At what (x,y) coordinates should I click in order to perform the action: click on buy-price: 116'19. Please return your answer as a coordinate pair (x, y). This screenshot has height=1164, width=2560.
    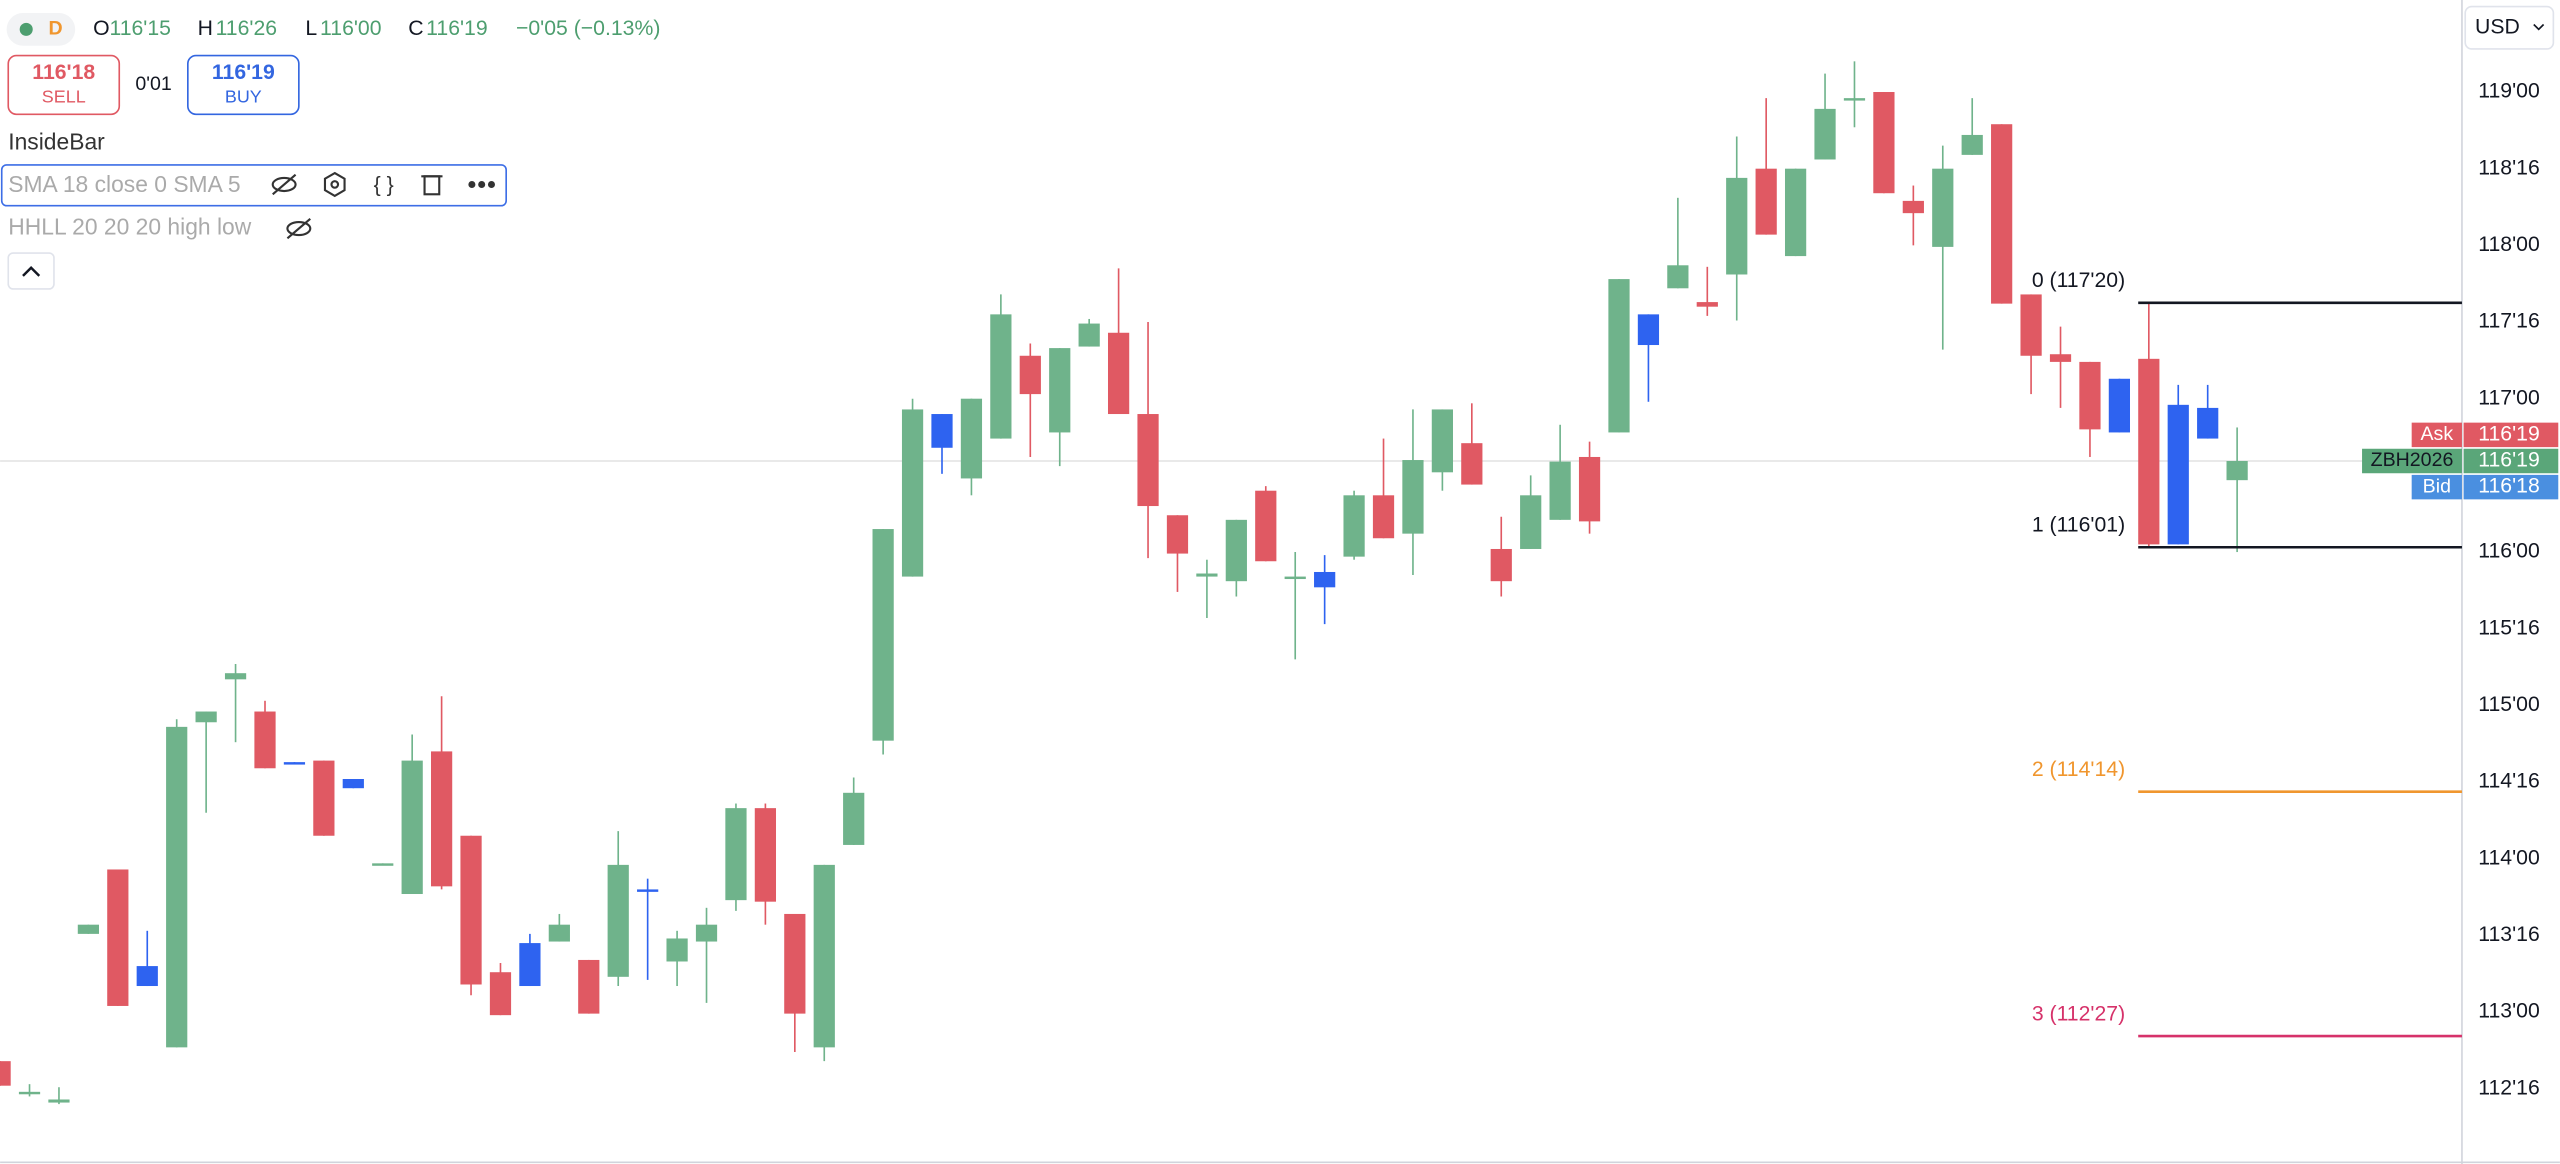
    Looking at the image, I should click on (243, 72).